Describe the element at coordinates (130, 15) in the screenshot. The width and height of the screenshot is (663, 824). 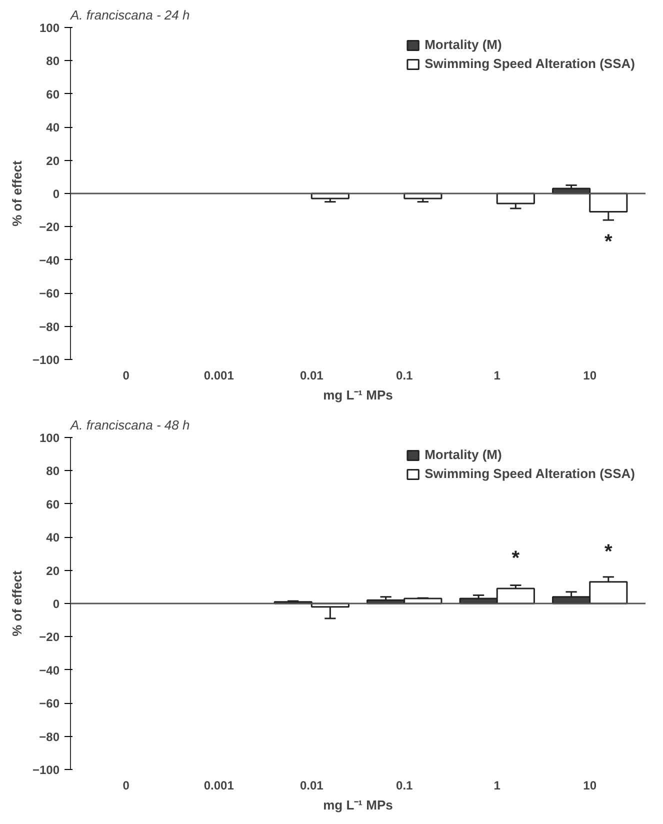
I see `chart-title: A. franciscana - 24 h` at that location.